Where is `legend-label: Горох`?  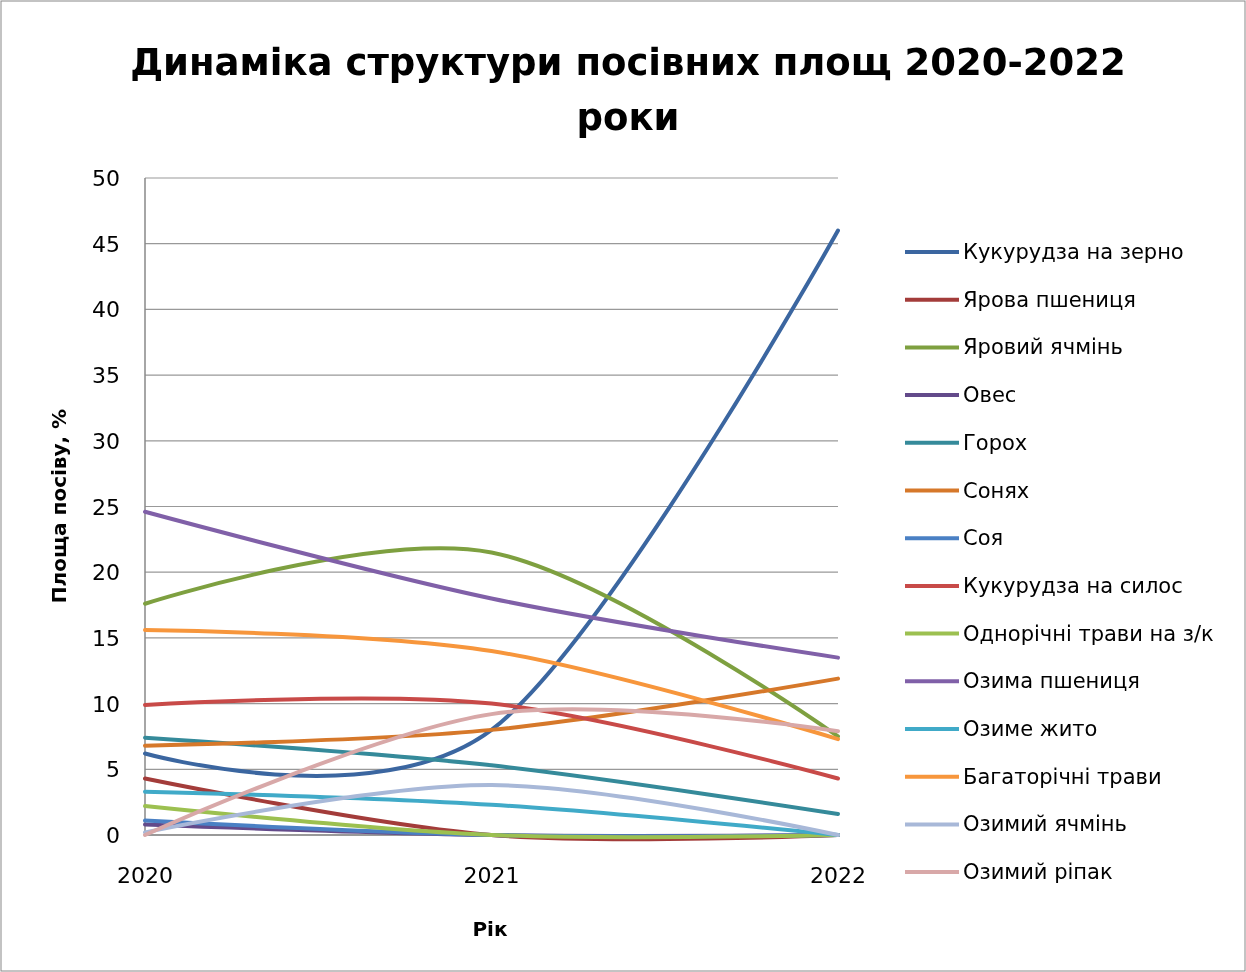 legend-label: Горох is located at coordinates (995, 442).